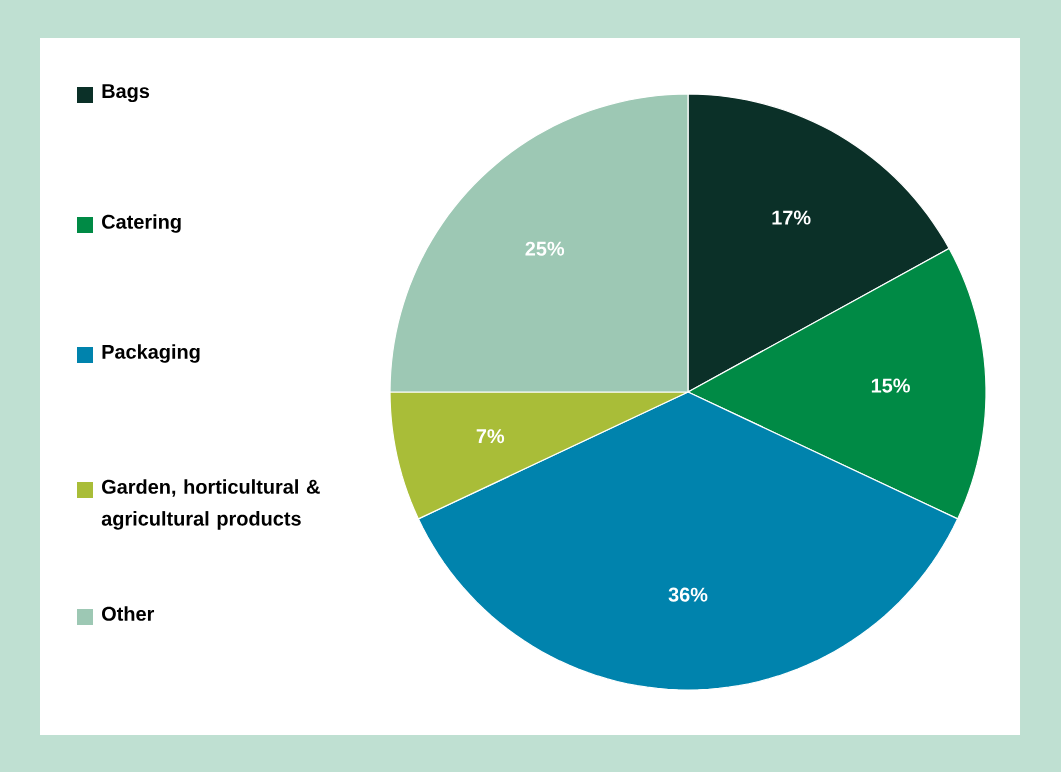  Describe the element at coordinates (545, 248) in the screenshot. I see `data-label: 25%` at that location.